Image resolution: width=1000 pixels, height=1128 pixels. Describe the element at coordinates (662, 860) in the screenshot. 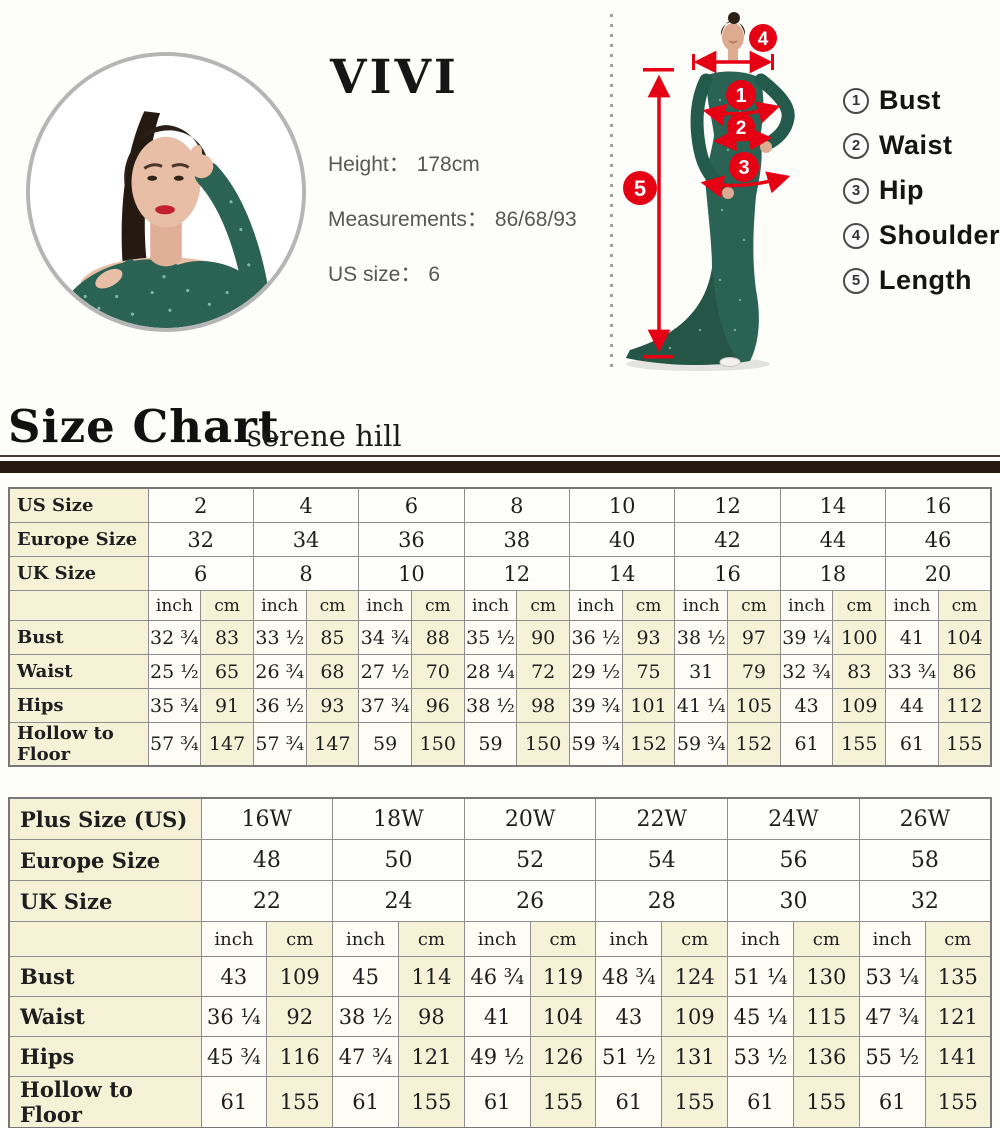

I see `size-value-cell: 54` at that location.